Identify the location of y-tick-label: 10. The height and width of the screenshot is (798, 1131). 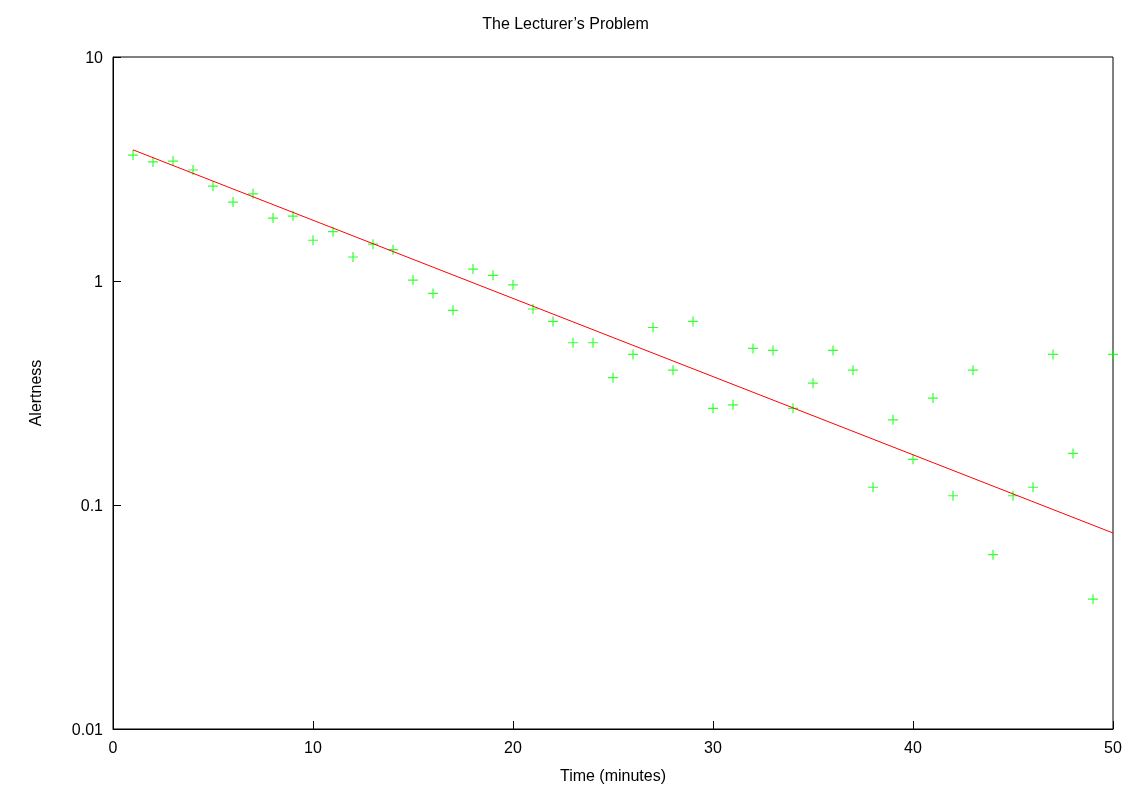
(94, 57).